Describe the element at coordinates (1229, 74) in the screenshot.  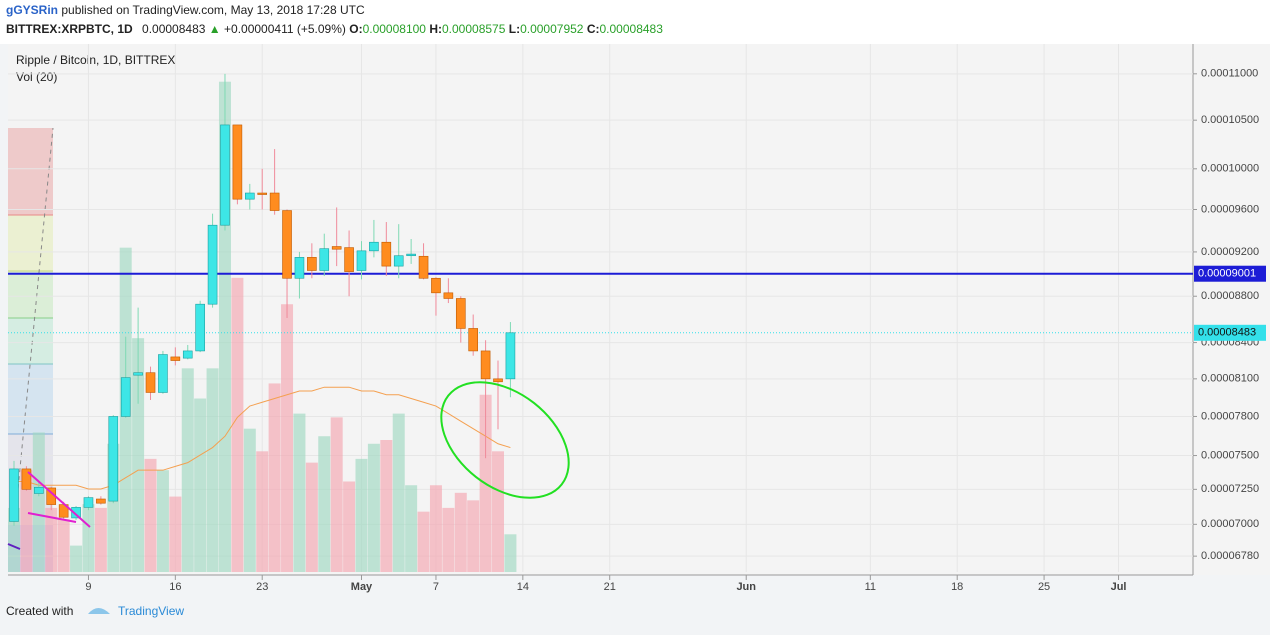
I see `y-tick-label: 0.00011000` at that location.